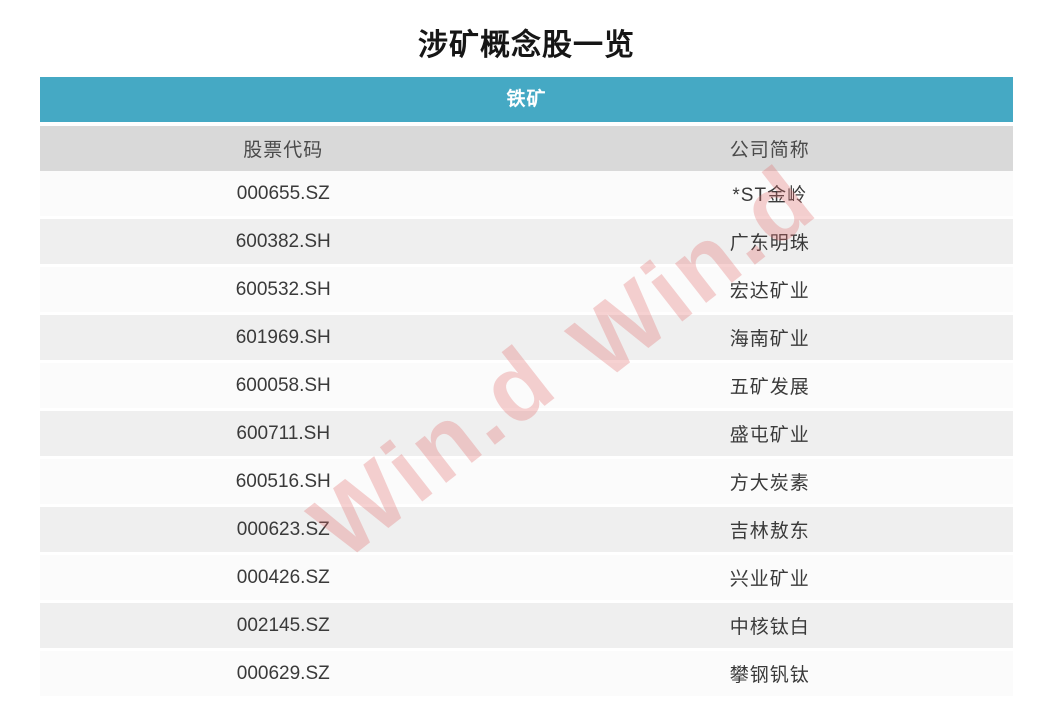  Describe the element at coordinates (283, 673) in the screenshot. I see `stock-code-cell: 000629.SZ` at that location.